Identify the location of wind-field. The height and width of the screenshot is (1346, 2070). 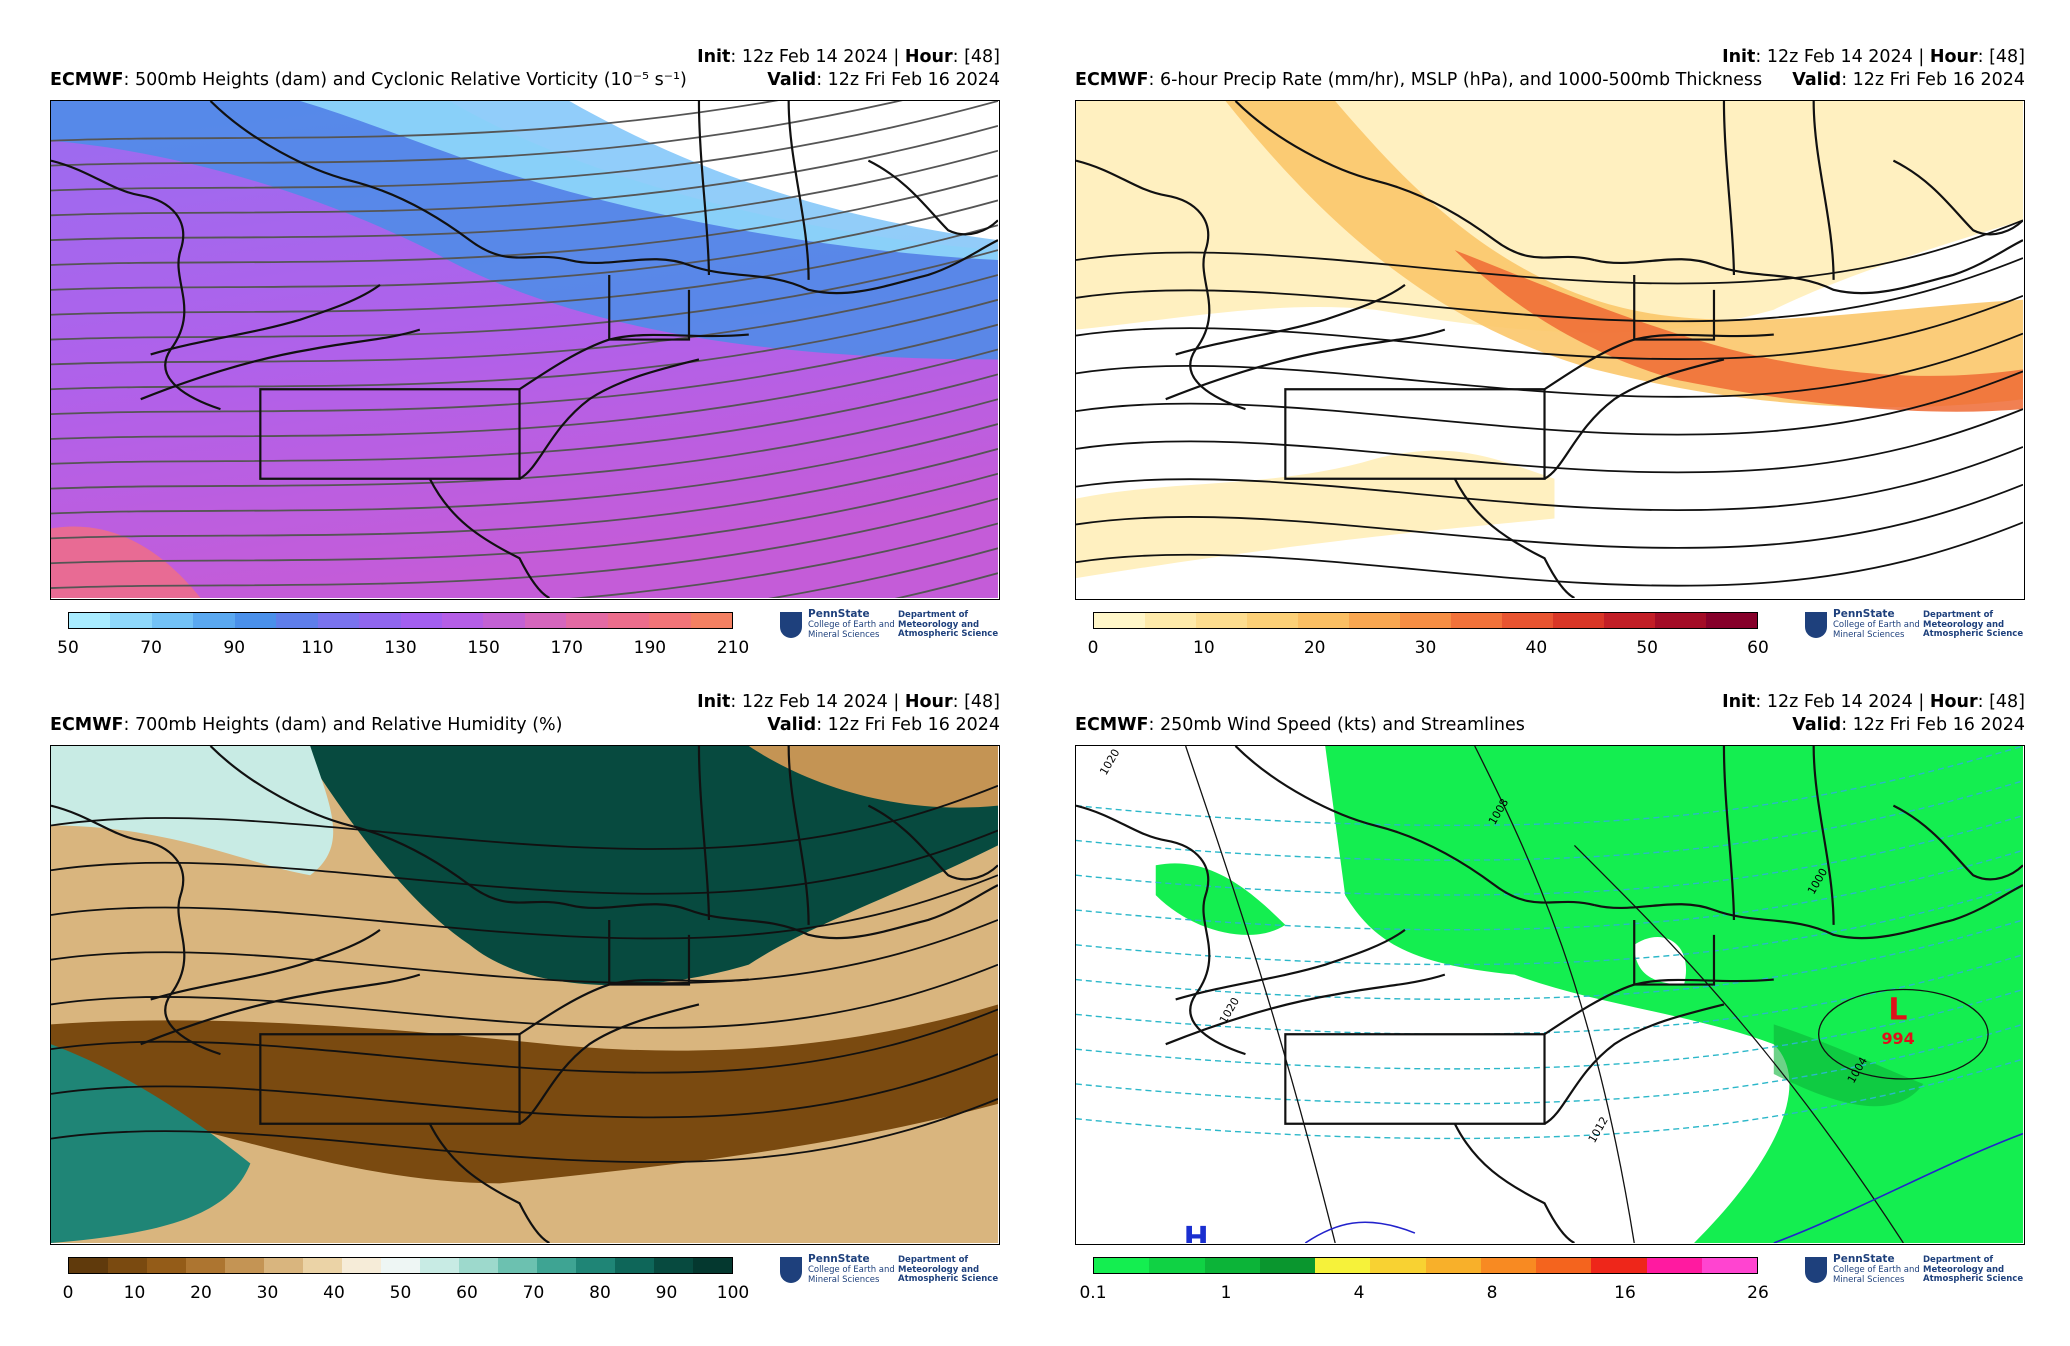
(1848, 1065).